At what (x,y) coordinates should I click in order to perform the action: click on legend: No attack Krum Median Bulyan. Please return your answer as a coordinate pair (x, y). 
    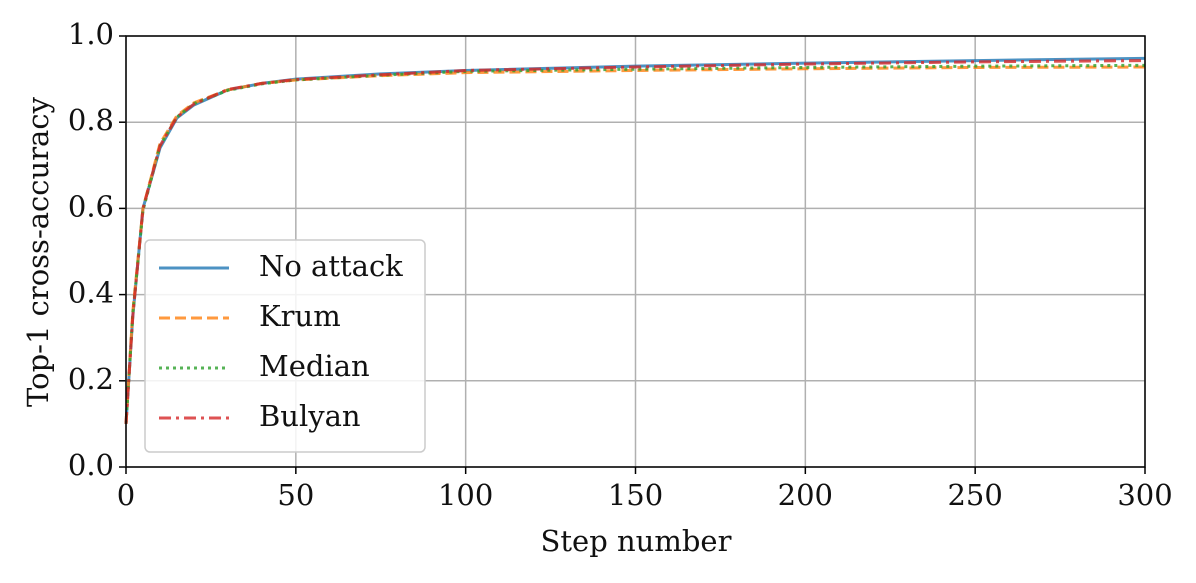
    Looking at the image, I should click on (285, 346).